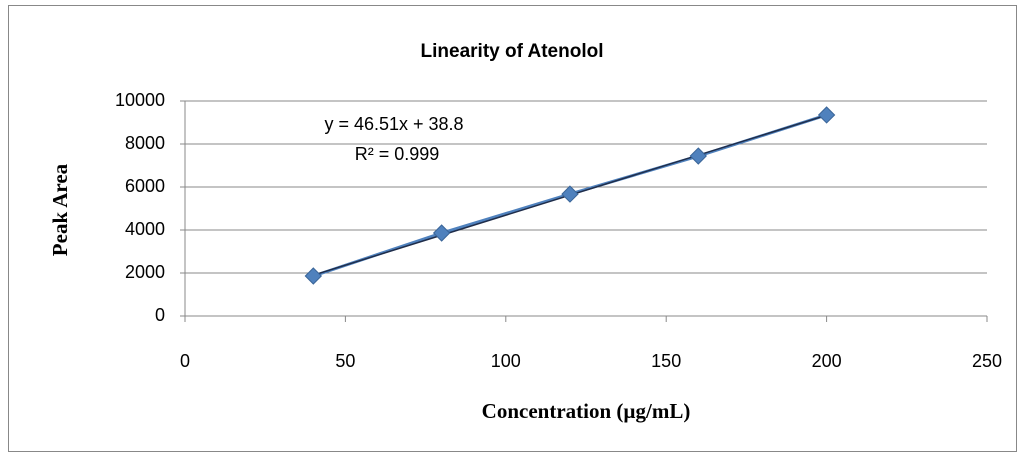 The width and height of the screenshot is (1025, 454). Describe the element at coordinates (145, 229) in the screenshot. I see `y-tick-label: 4000` at that location.